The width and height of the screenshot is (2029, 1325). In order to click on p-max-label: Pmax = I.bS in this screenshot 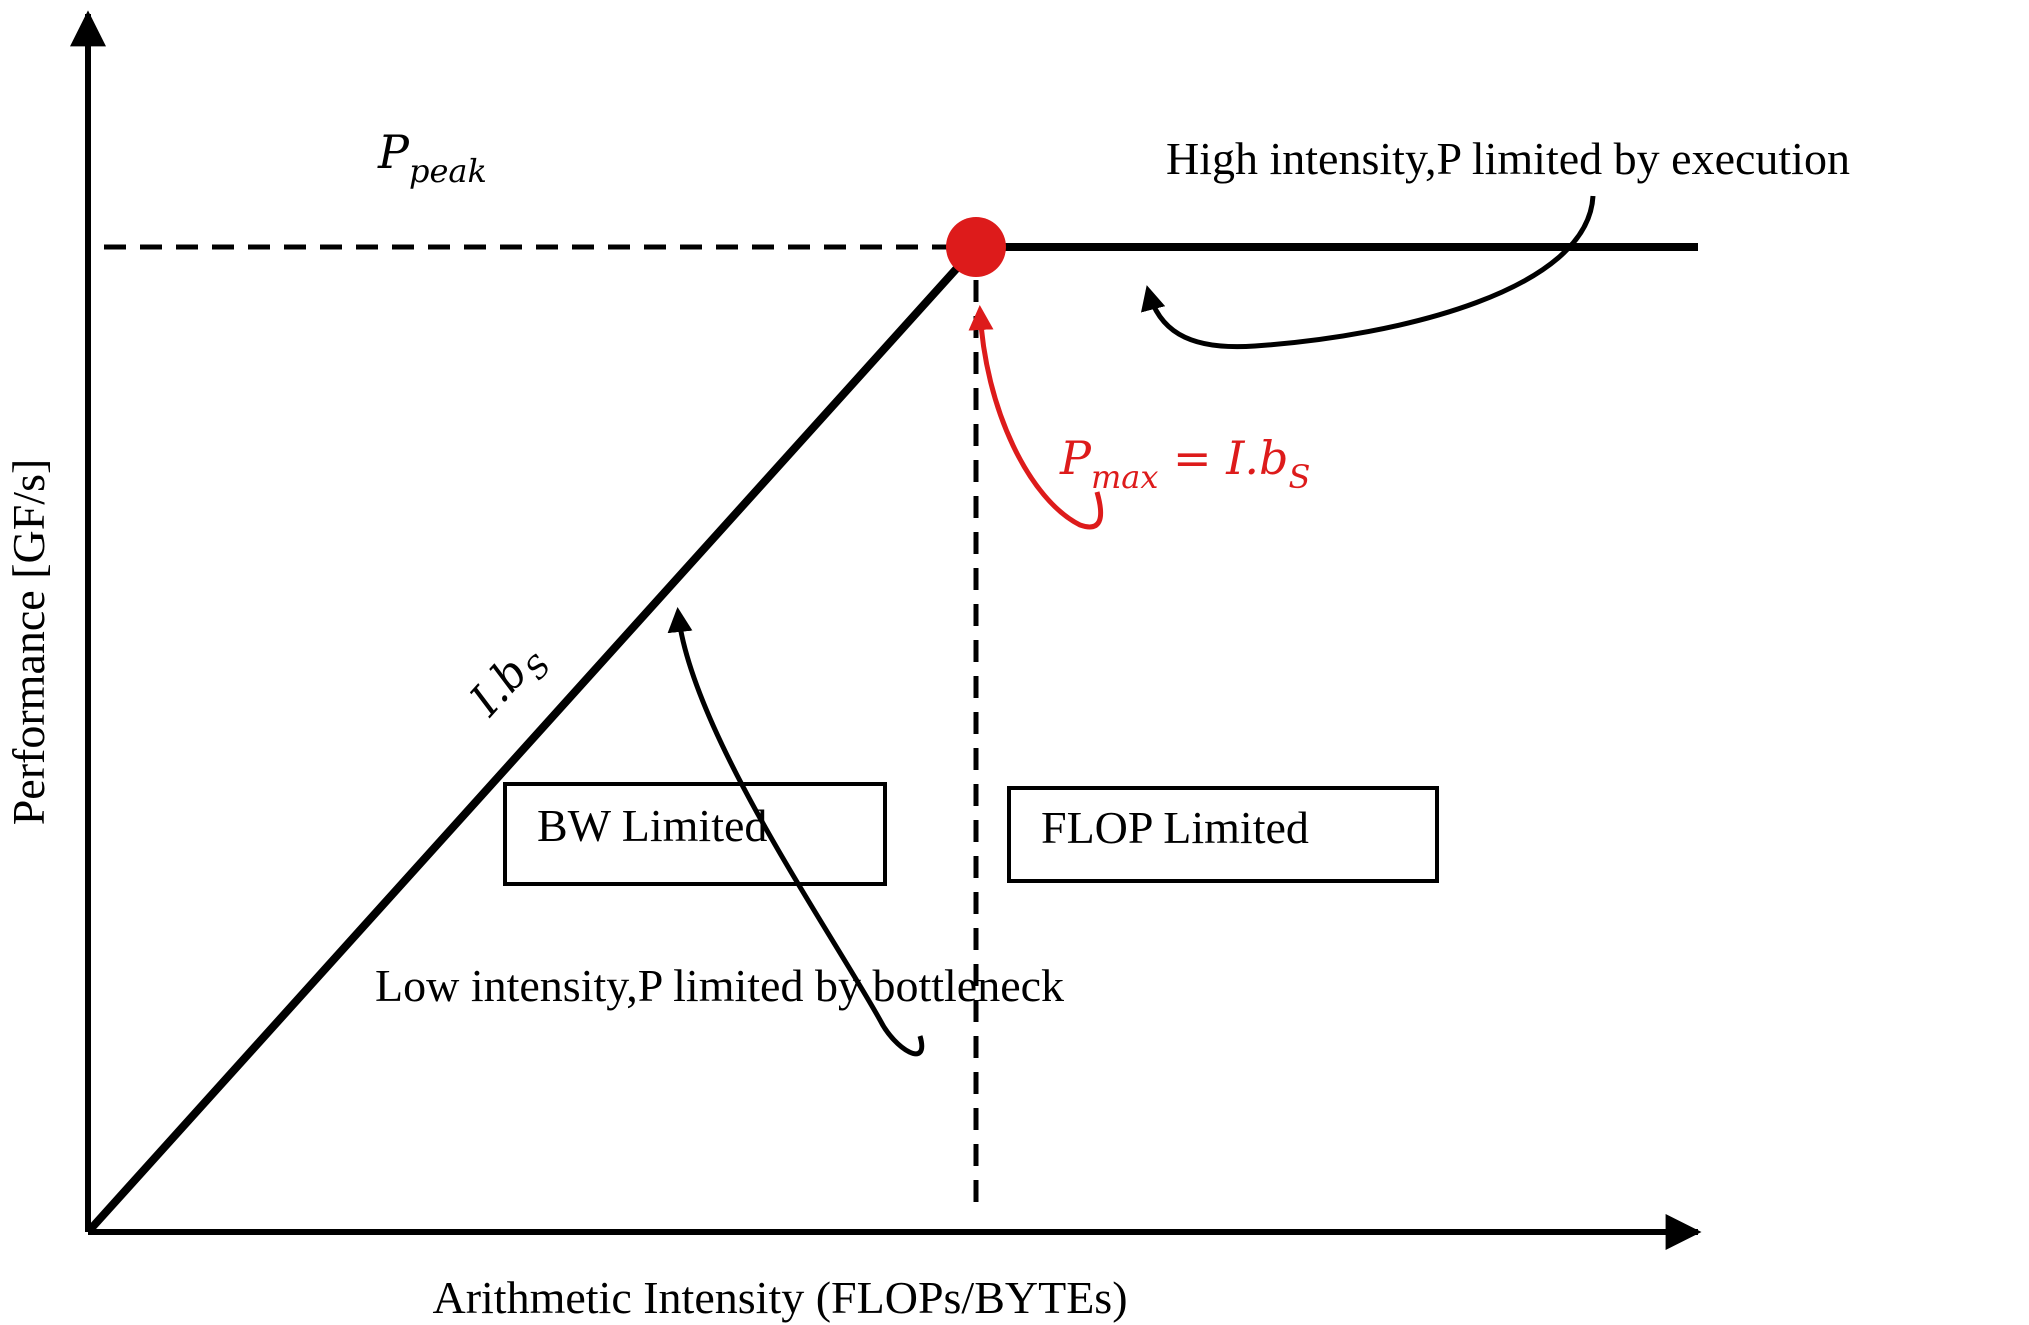, I will do `click(1184, 463)`.